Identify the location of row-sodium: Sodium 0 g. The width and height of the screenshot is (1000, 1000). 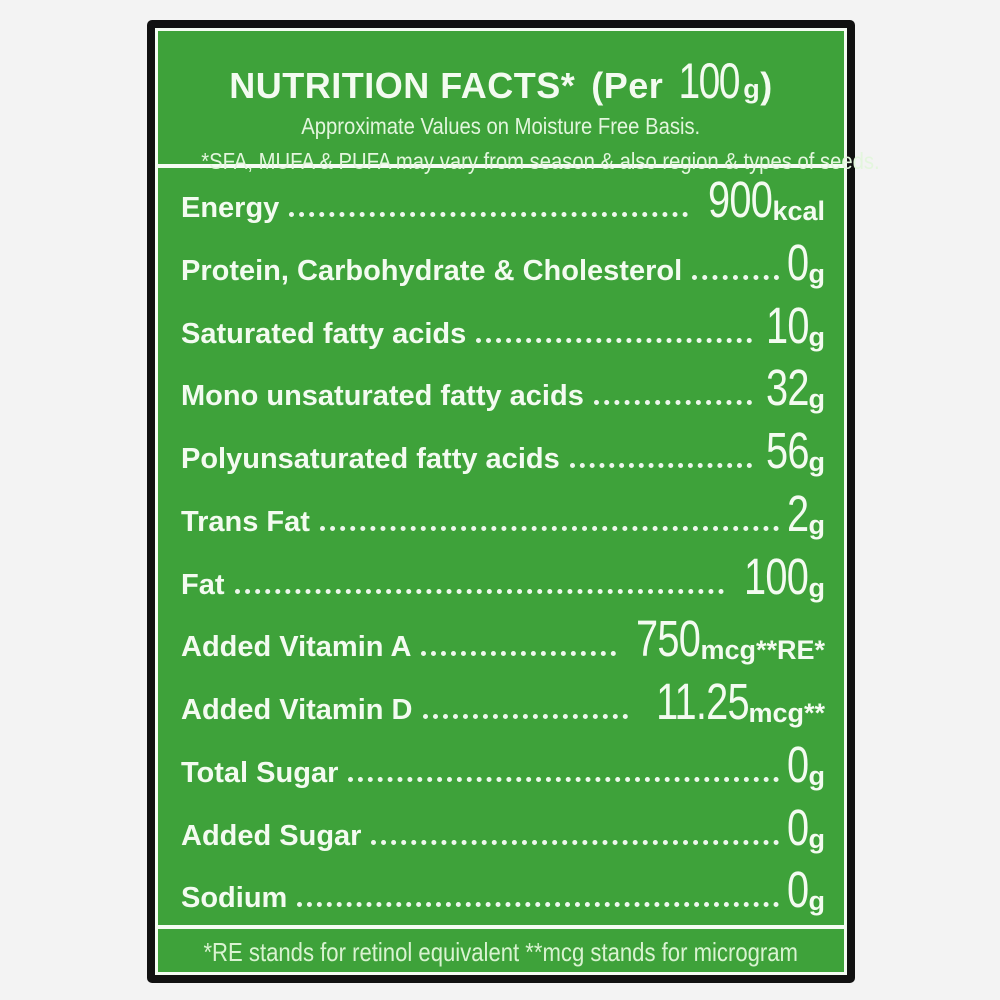
(503, 891).